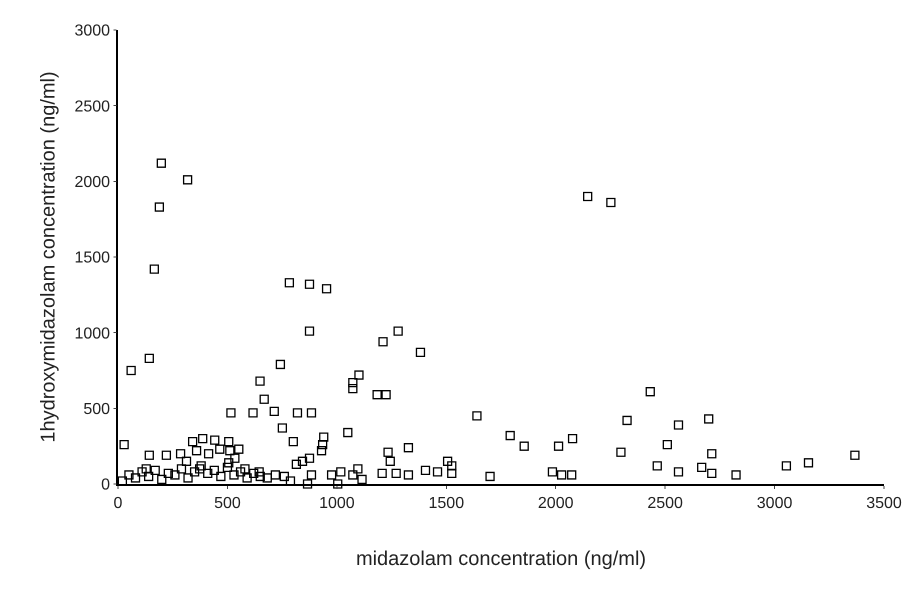 This screenshot has width=914, height=596. I want to click on y-tick-label: 1500, so click(92, 258).